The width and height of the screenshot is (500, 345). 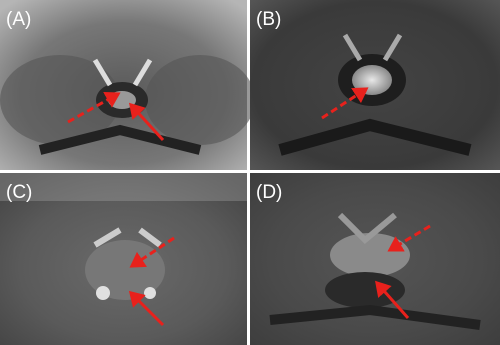 I want to click on cord, so click(x=372, y=80).